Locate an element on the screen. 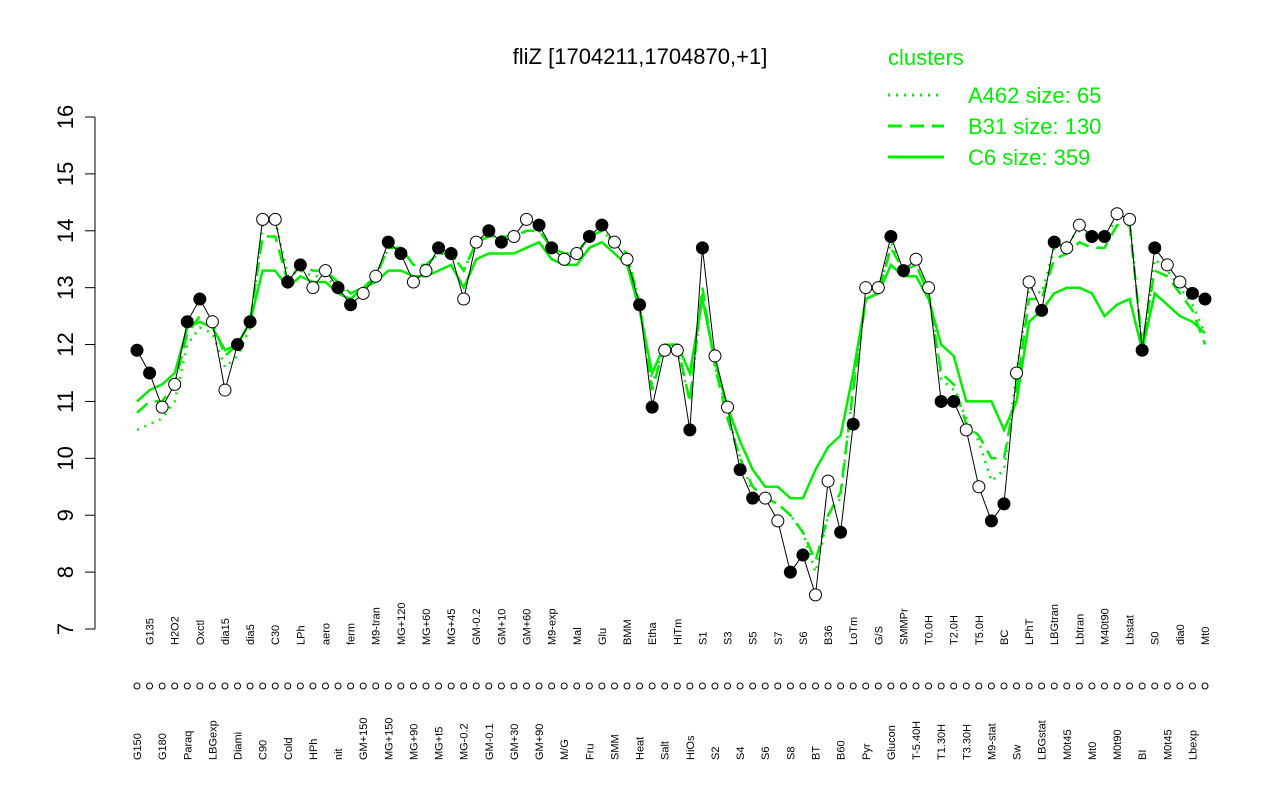 This screenshot has height=800, width=1280. x-tick-label: LBGtran is located at coordinates (1055, 624).